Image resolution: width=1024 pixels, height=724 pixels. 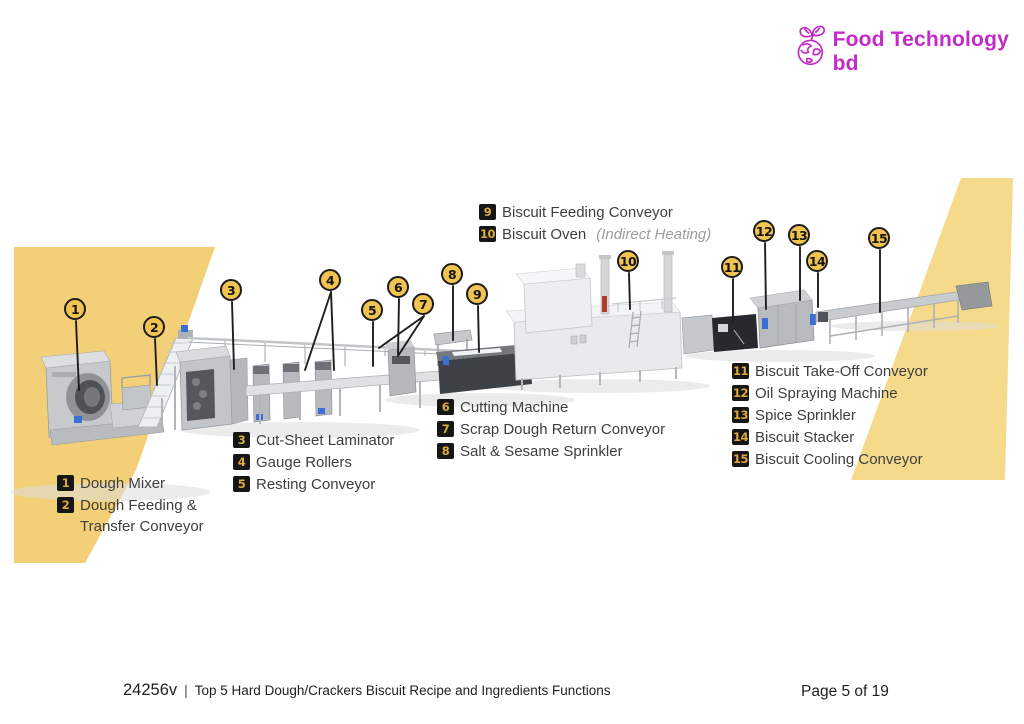 I want to click on legend-item-11: 11 Biscuit Take-Off Conveyor, so click(x=830, y=371).